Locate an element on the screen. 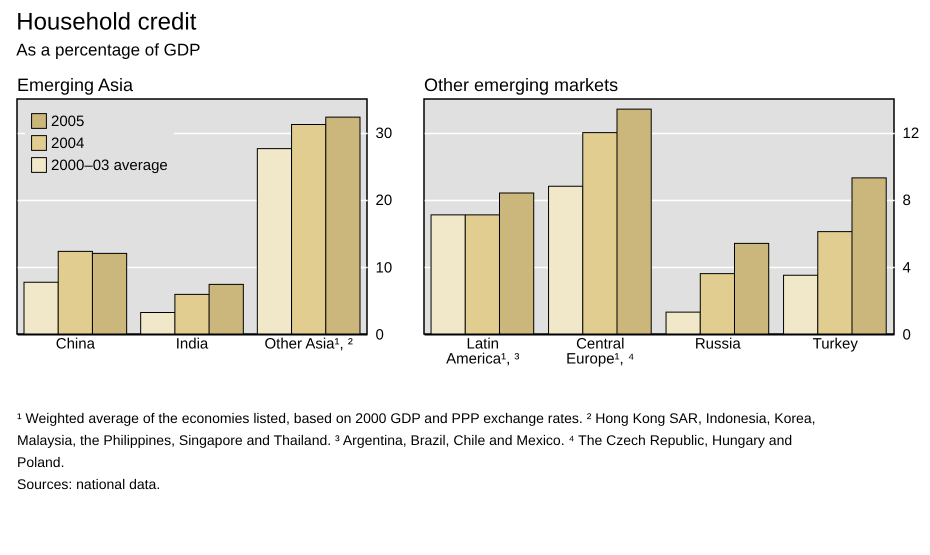  chart-title: Other emerging markets is located at coordinates (521, 85).